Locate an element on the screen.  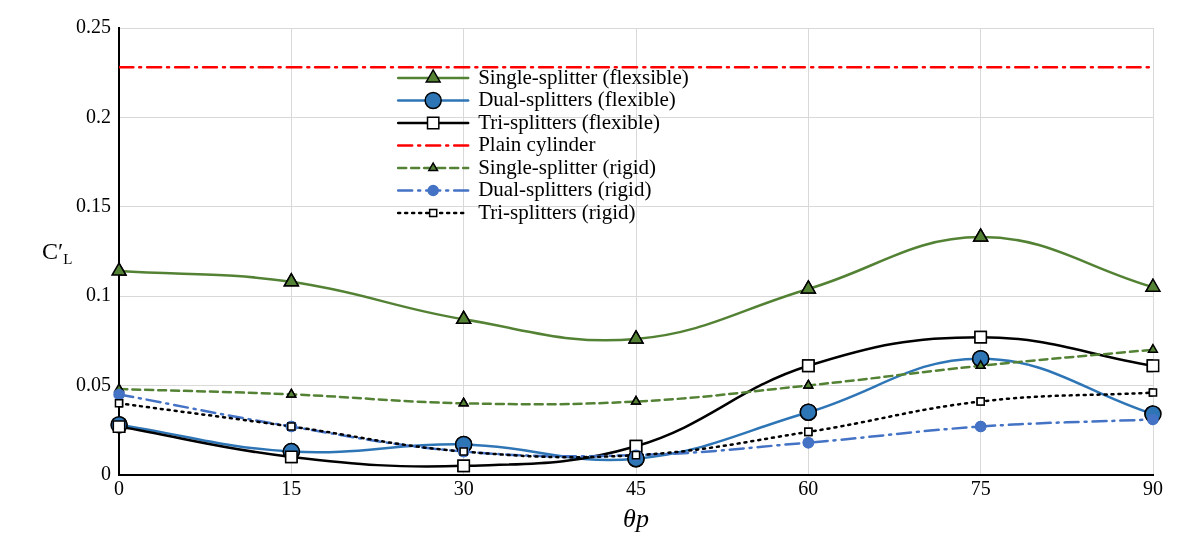
y-tick-label: 0.1 is located at coordinates (98, 294).